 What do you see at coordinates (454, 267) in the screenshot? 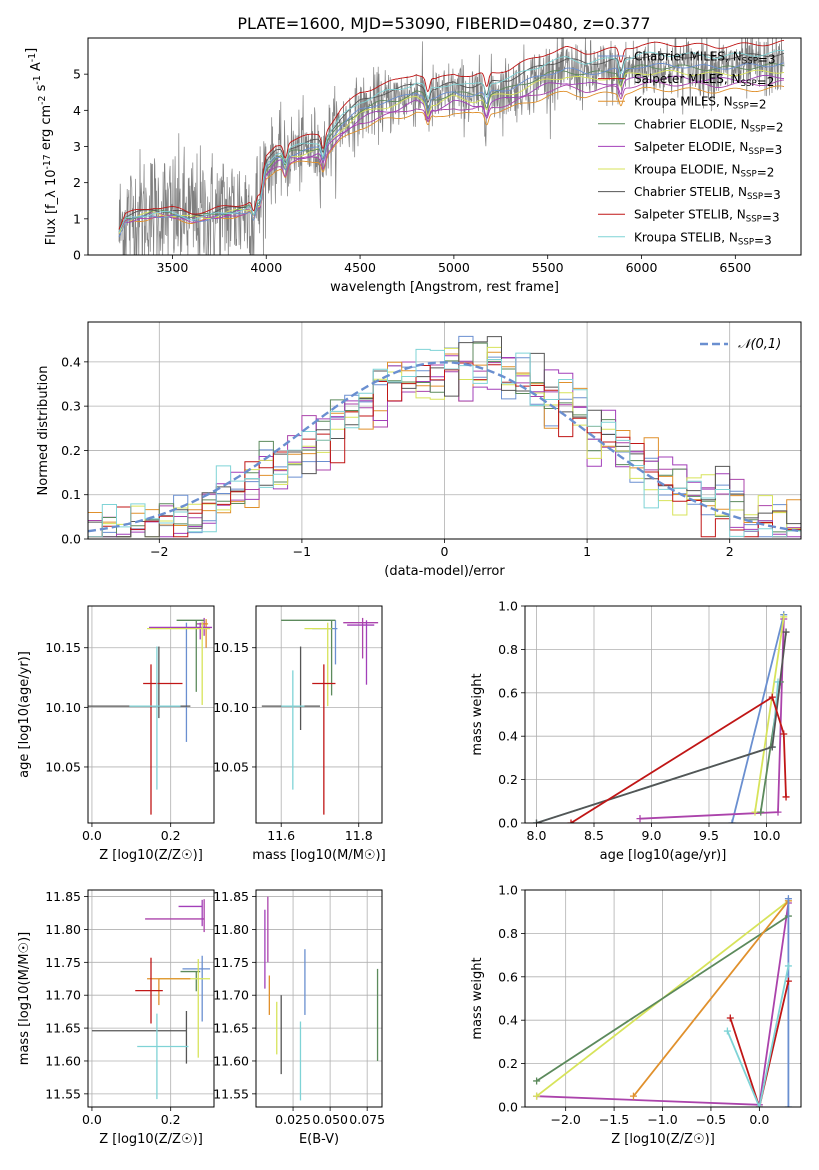
I see `x-tick-label: 5000` at bounding box center [454, 267].